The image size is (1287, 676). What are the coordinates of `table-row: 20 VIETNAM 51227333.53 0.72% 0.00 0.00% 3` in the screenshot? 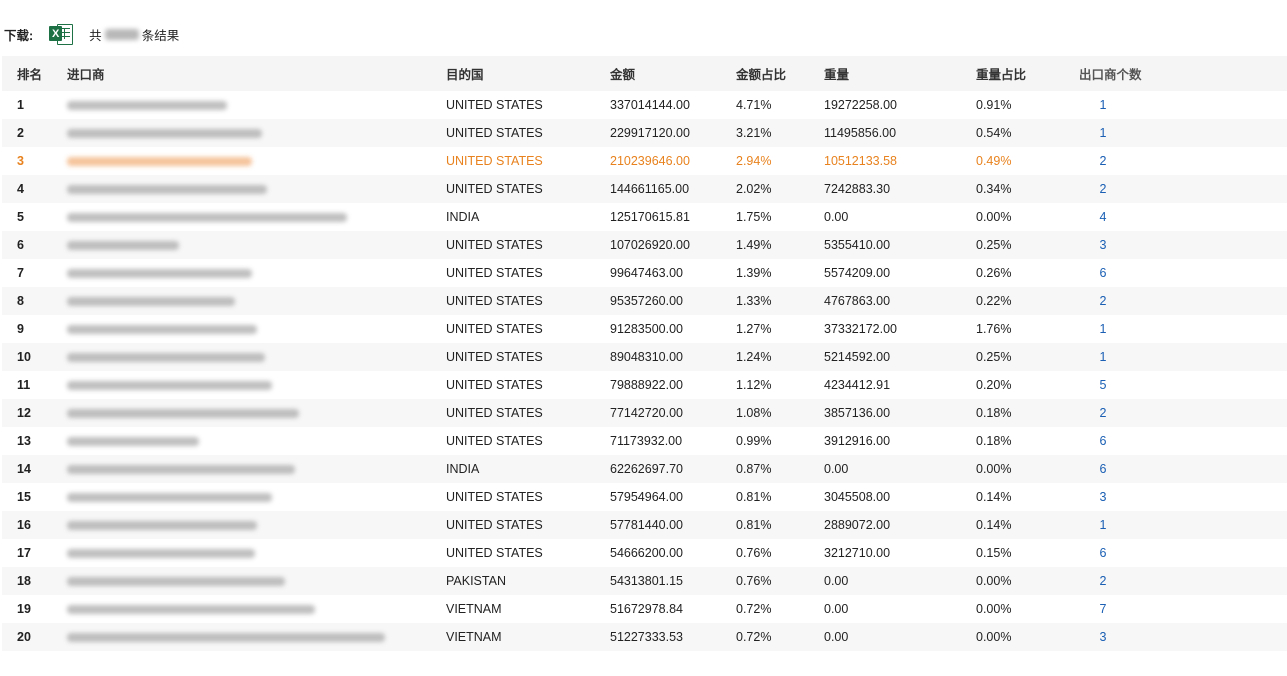 It's located at (644, 637).